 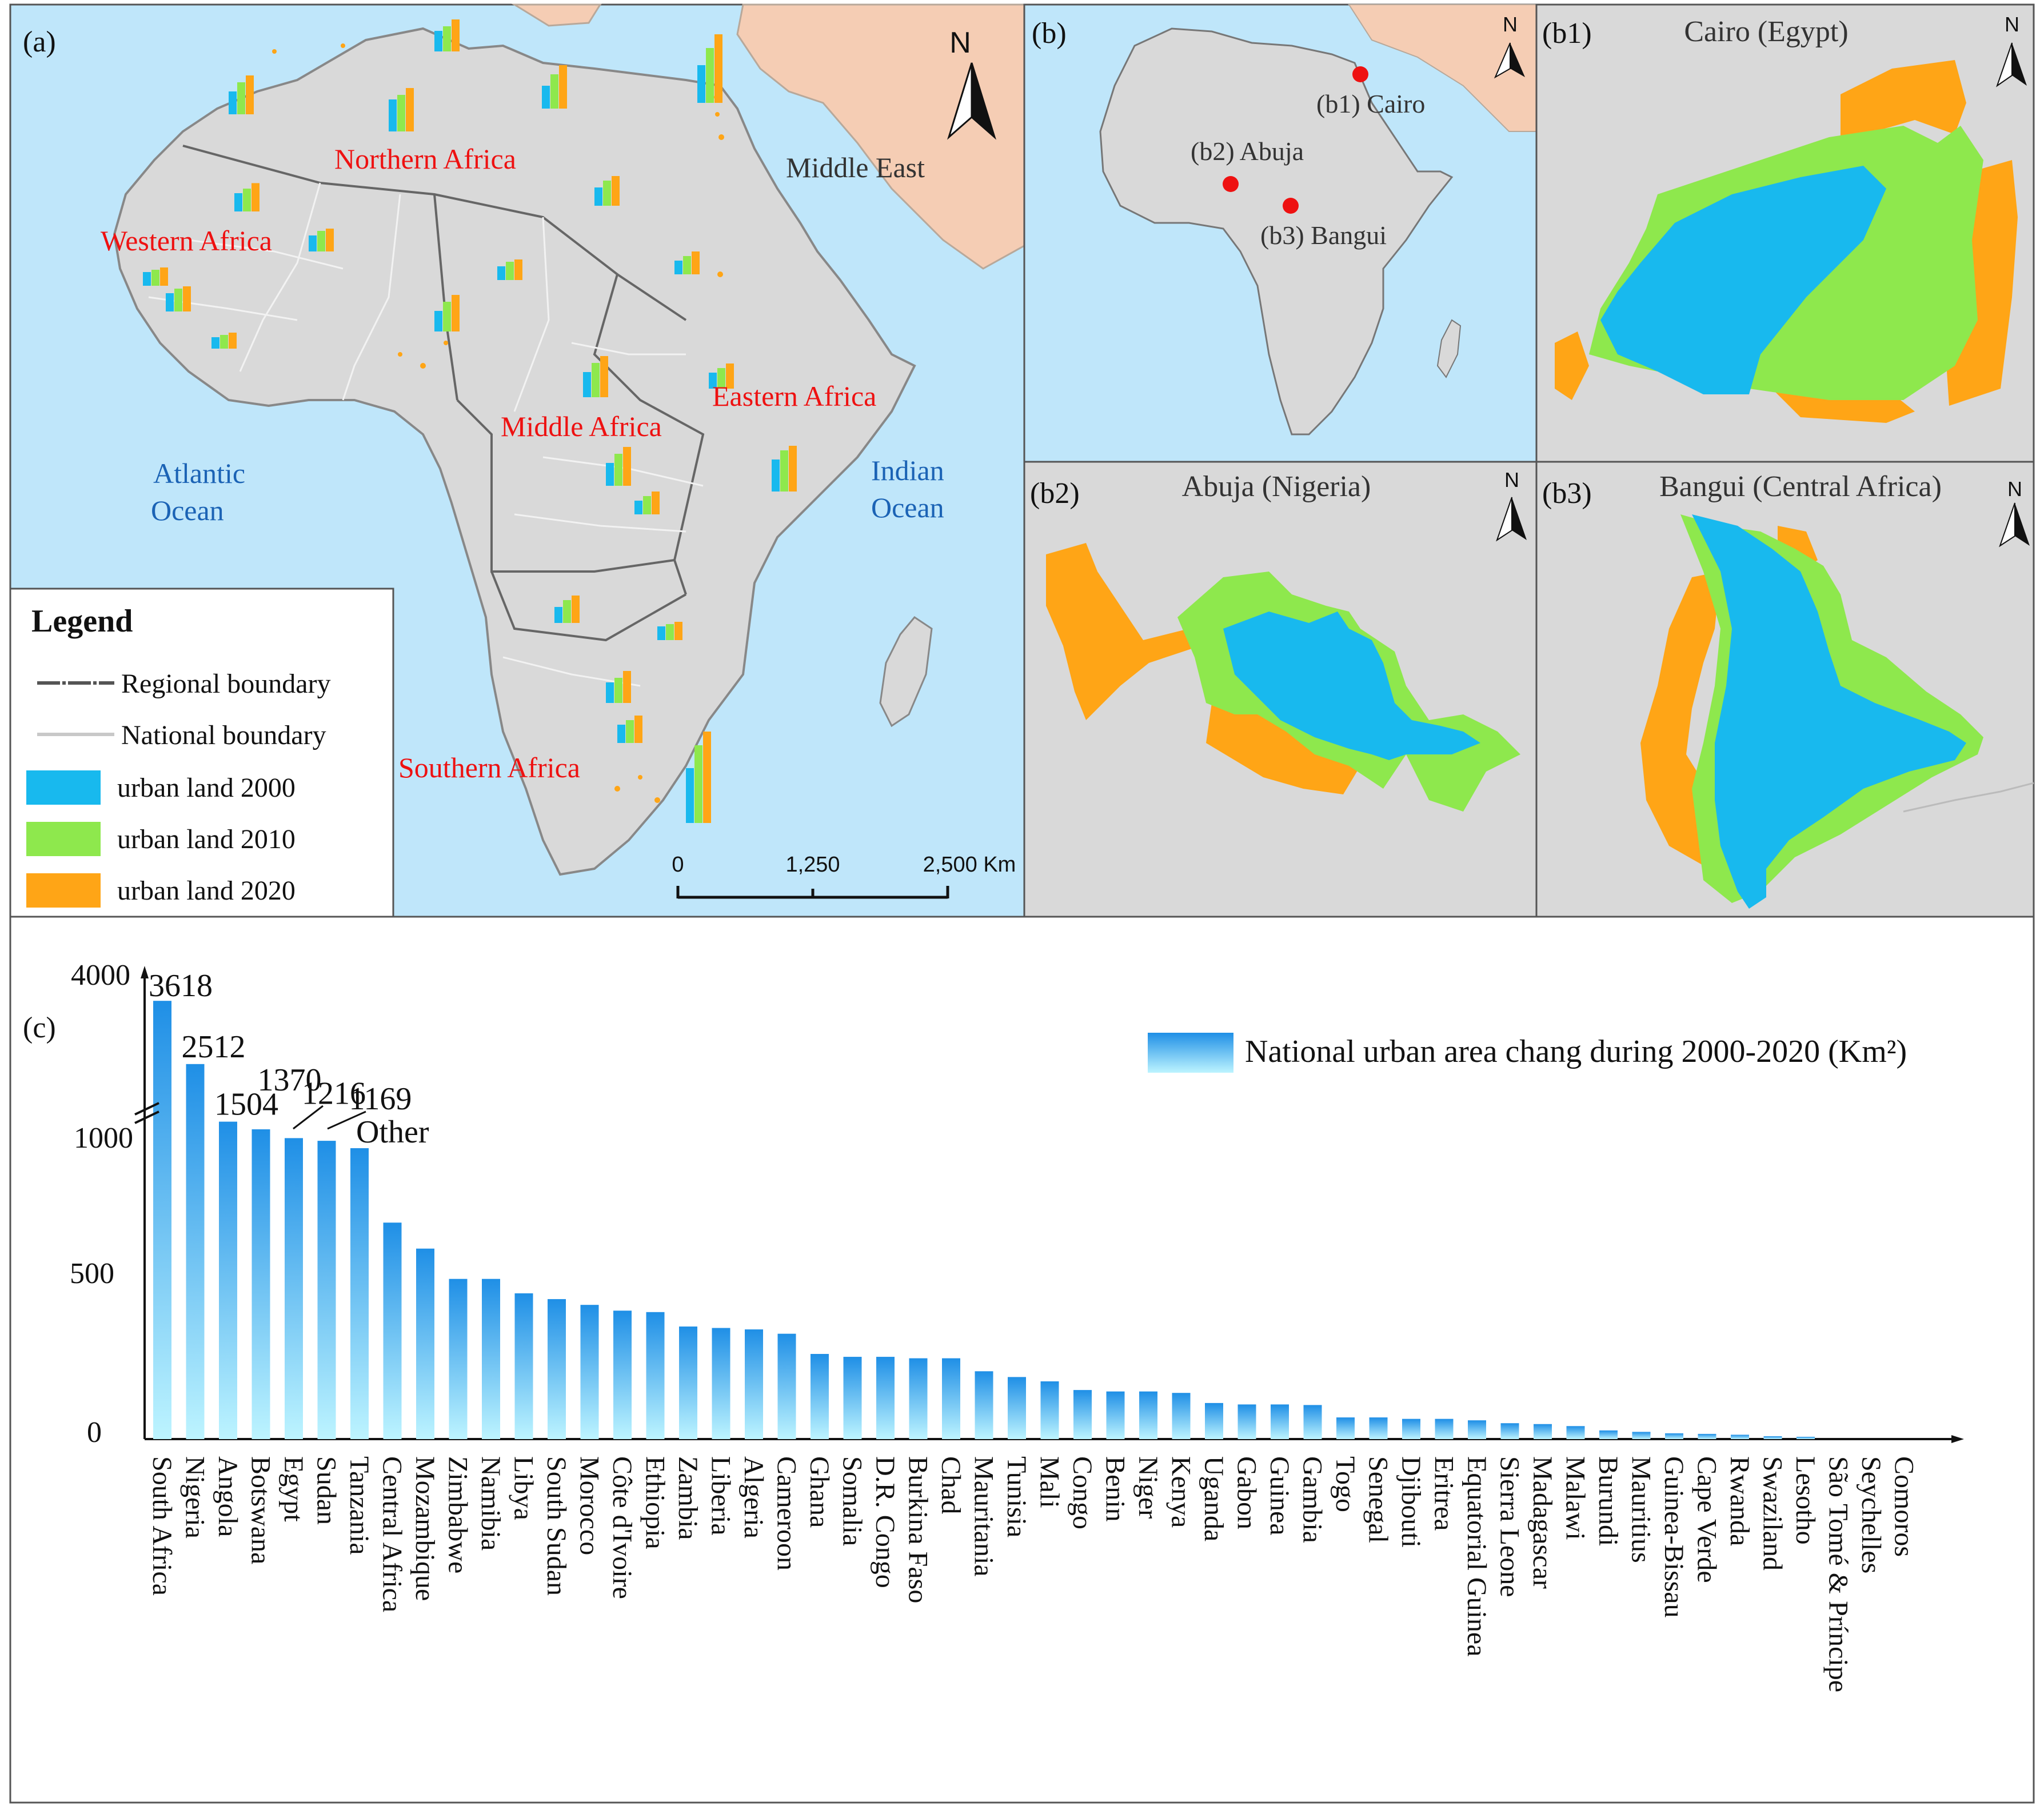 What do you see at coordinates (1214, 1421) in the screenshot?
I see `bar-uganda` at bounding box center [1214, 1421].